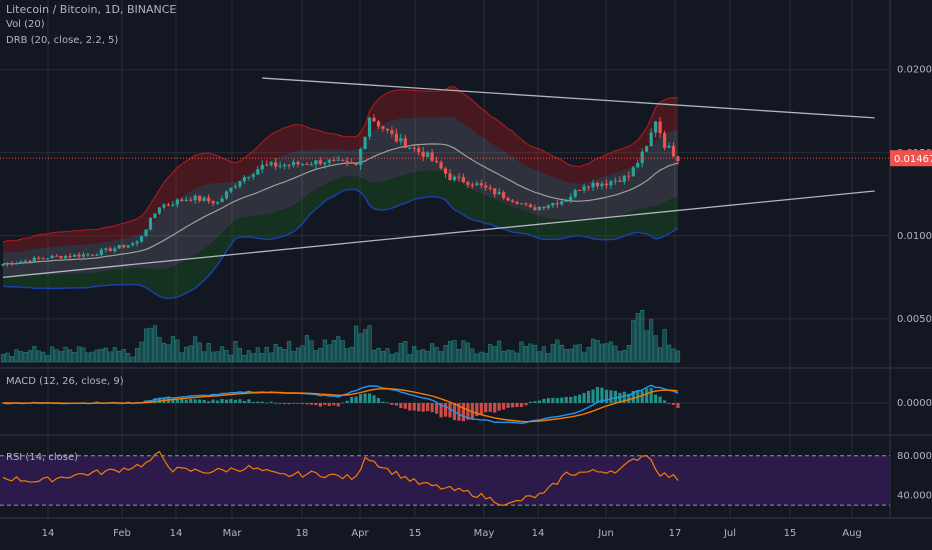  What do you see at coordinates (62, 40) in the screenshot?
I see `drb-legend: DRB (20, close, 2.2, 5)` at bounding box center [62, 40].